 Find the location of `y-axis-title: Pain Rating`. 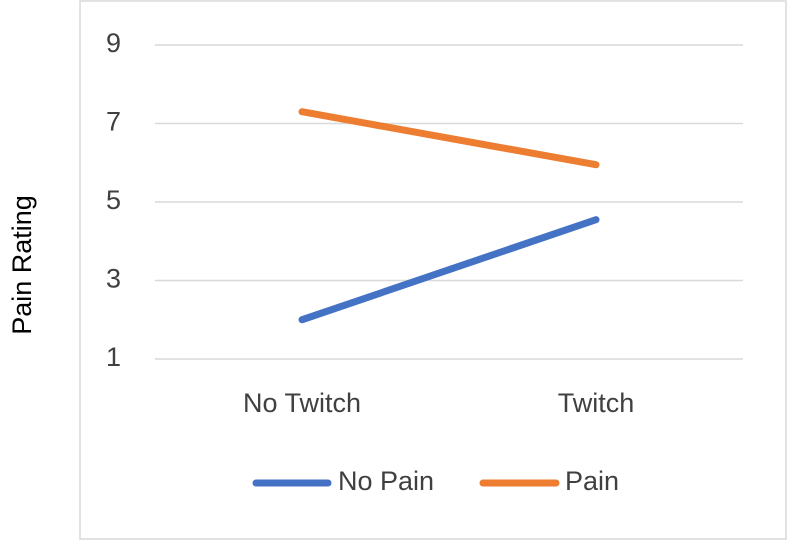

y-axis-title: Pain Rating is located at coordinates (22, 265).